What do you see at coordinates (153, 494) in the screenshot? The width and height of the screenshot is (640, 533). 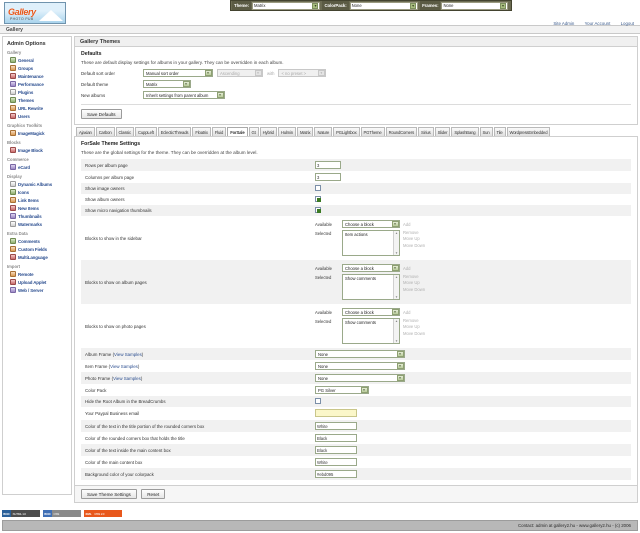 I see `reset-button: Reset` at bounding box center [153, 494].